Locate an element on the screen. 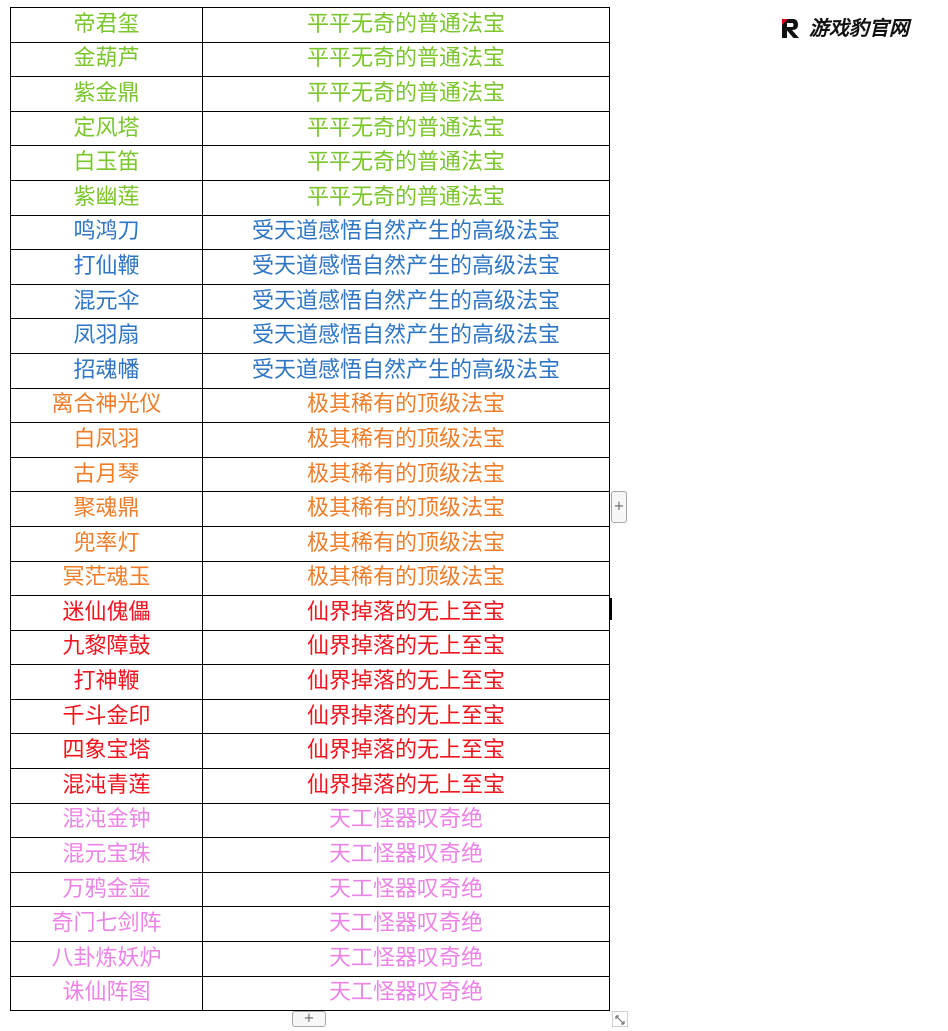 The width and height of the screenshot is (948, 1031). table-row: 帝君玺 平平无奇的普通法宝 is located at coordinates (310, 25).